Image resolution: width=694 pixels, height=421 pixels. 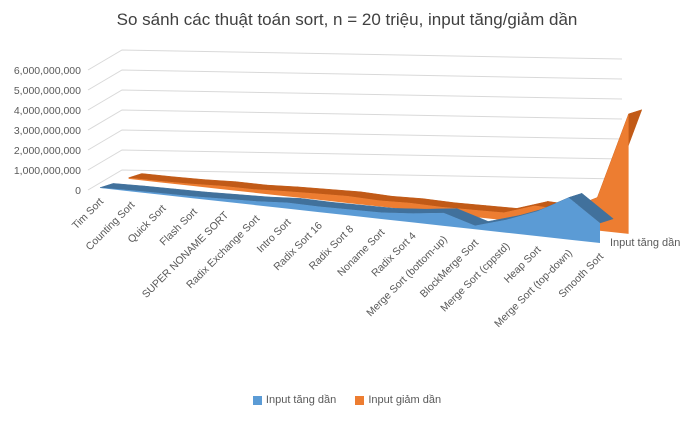 What do you see at coordinates (47, 171) in the screenshot?
I see `y-tick-label: 1,000,000,000` at bounding box center [47, 171].